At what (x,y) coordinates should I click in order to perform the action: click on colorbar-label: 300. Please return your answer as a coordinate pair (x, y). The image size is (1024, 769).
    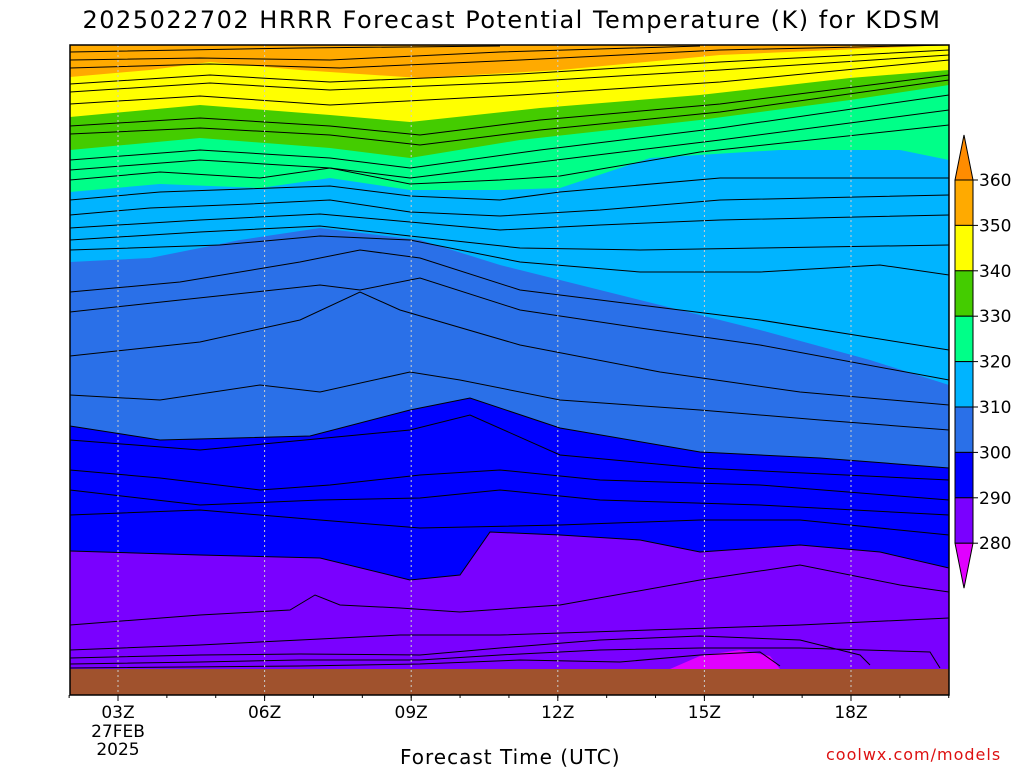
    Looking at the image, I should click on (995, 453).